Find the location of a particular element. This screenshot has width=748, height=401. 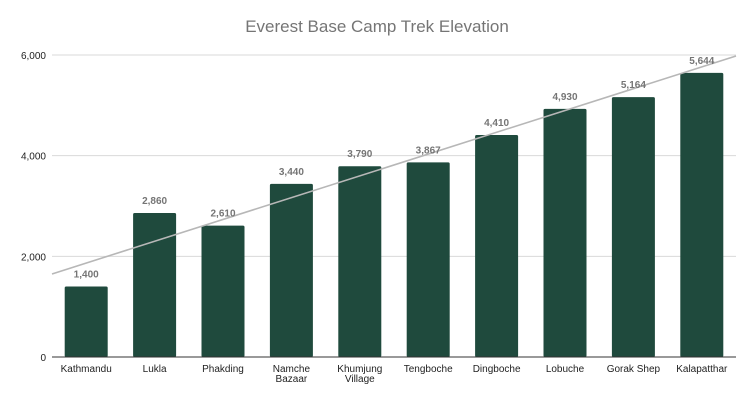

x-tick-label: Lukla is located at coordinates (155, 369).